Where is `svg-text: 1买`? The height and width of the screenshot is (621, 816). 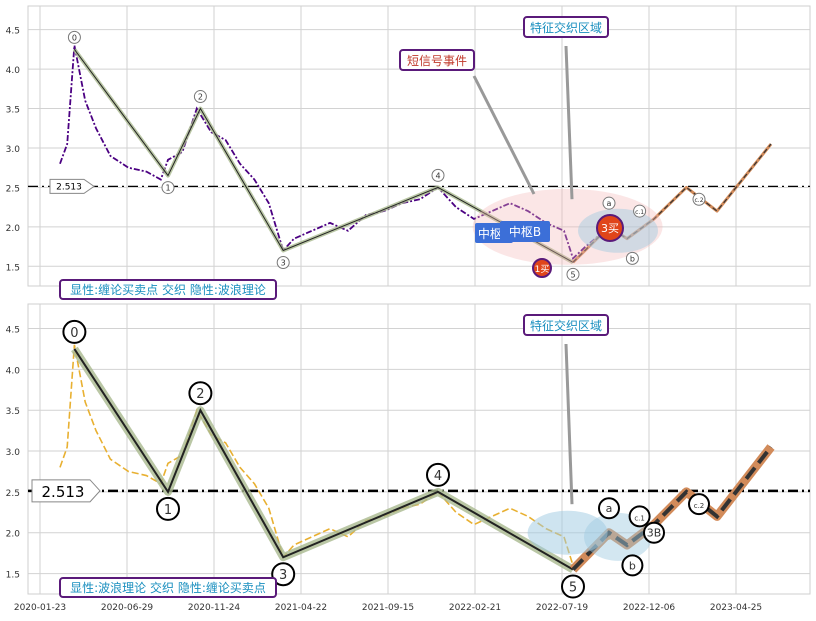 svg-text: 1买 is located at coordinates (542, 269).